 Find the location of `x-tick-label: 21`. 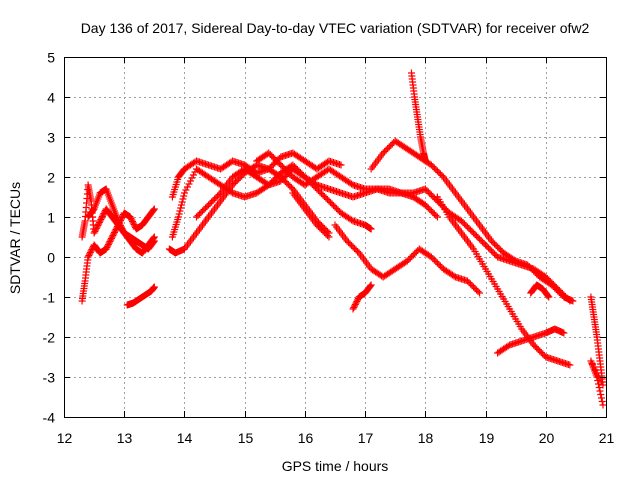

x-tick-label: 21 is located at coordinates (607, 438).